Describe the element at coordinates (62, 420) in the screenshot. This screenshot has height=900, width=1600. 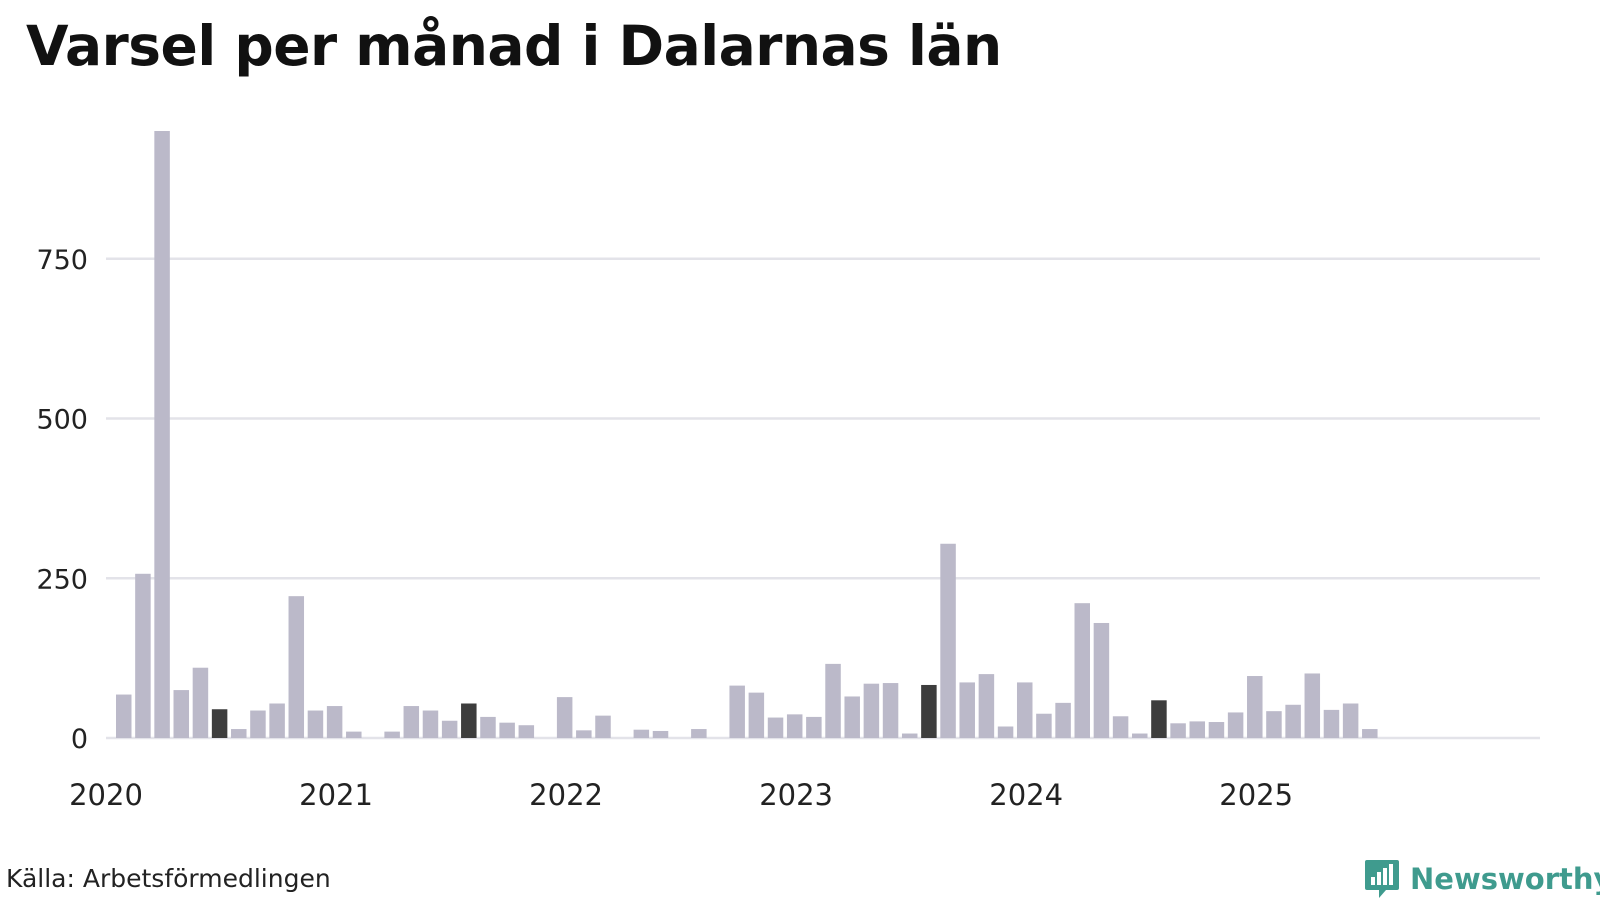
I see `y-tick-label: 500` at that location.